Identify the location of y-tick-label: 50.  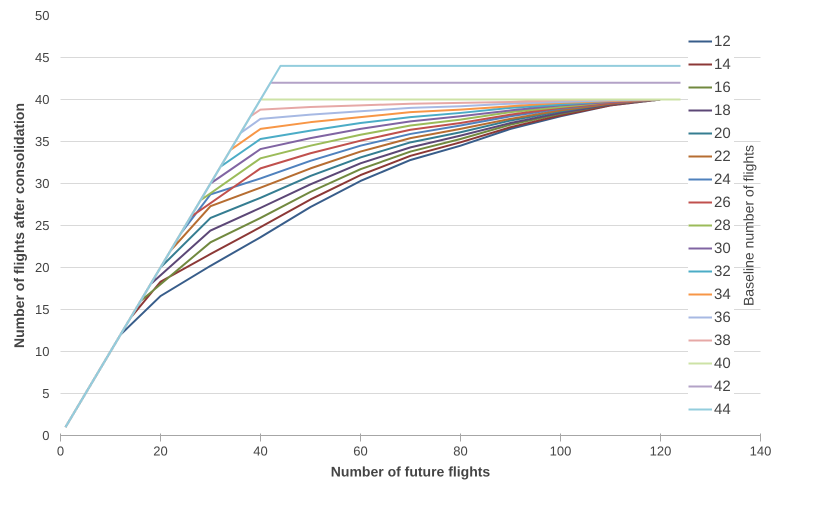
(42, 15).